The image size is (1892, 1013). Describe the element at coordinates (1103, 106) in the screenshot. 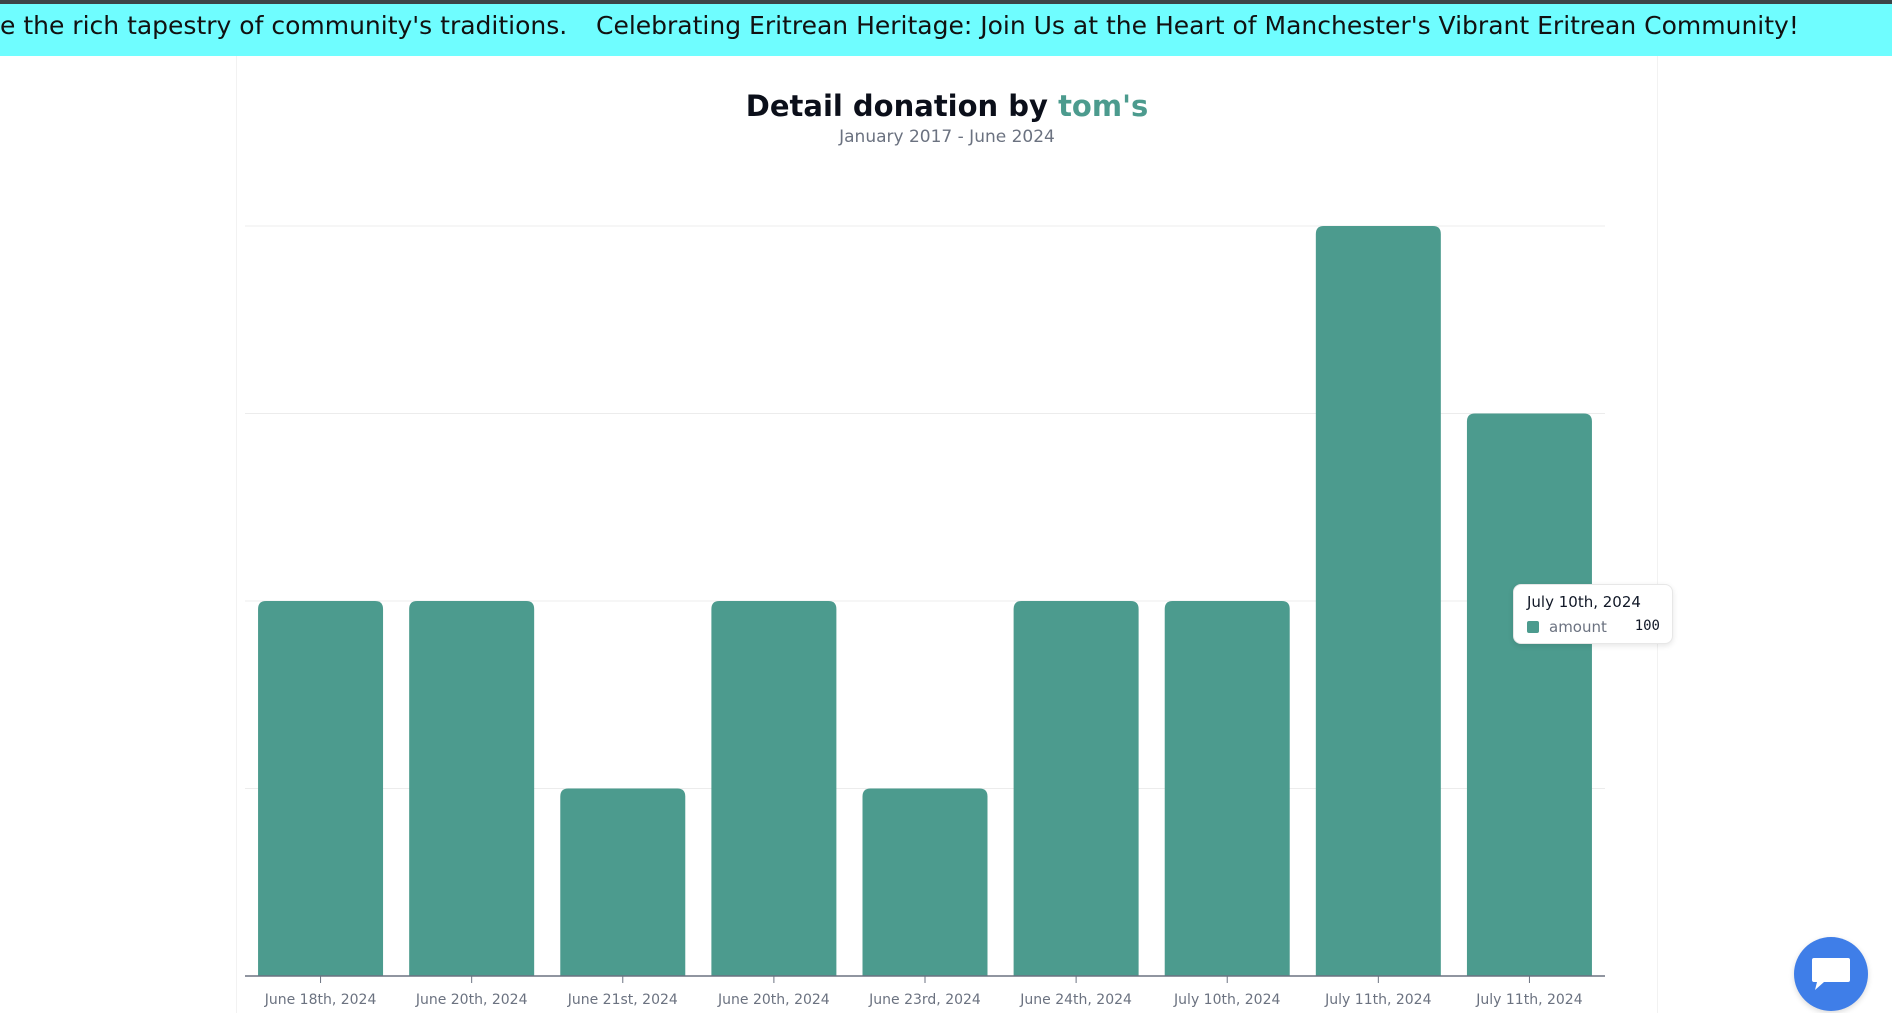

I see `chart-title-donor: tom's` at that location.